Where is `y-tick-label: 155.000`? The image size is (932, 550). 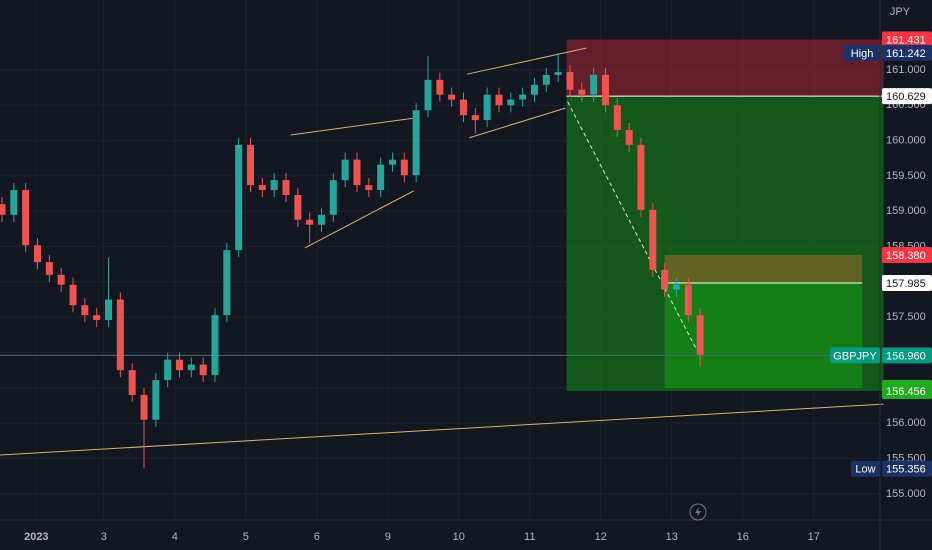
y-tick-label: 155.000 is located at coordinates (906, 494).